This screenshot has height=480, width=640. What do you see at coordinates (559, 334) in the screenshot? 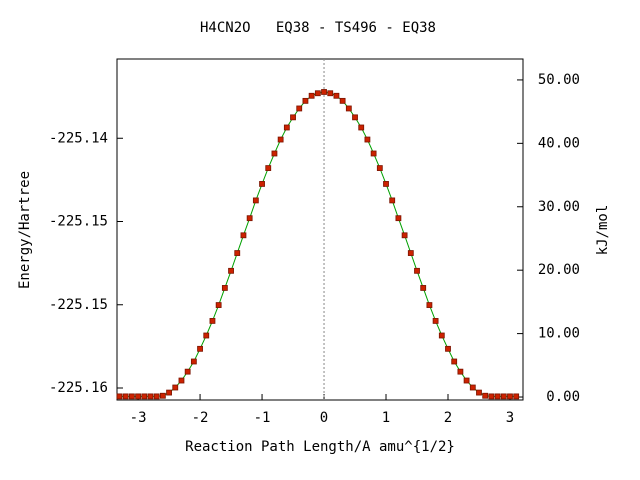
I see `y2-tick-label: 10.00` at bounding box center [559, 334].